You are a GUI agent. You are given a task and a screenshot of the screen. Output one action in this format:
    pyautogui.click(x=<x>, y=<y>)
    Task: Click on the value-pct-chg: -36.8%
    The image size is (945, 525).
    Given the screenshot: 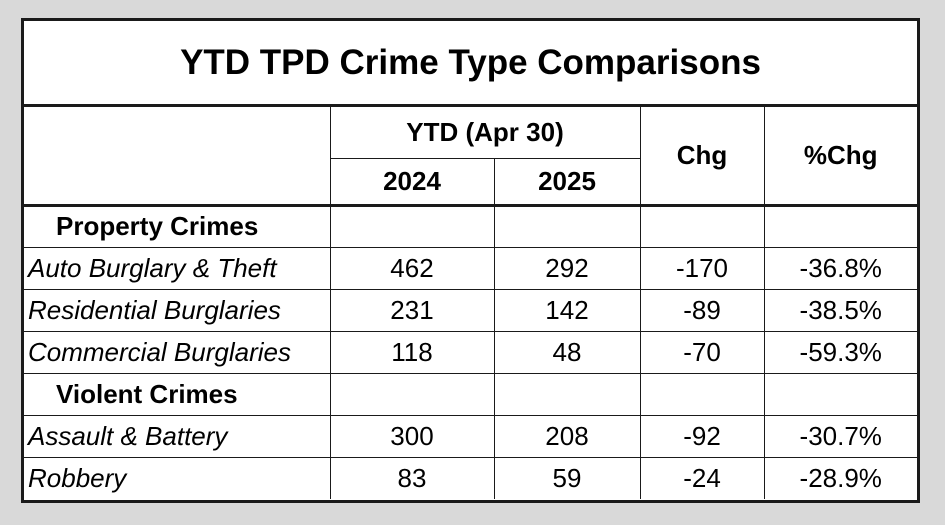 What is the action you would take?
    pyautogui.click(x=840, y=268)
    